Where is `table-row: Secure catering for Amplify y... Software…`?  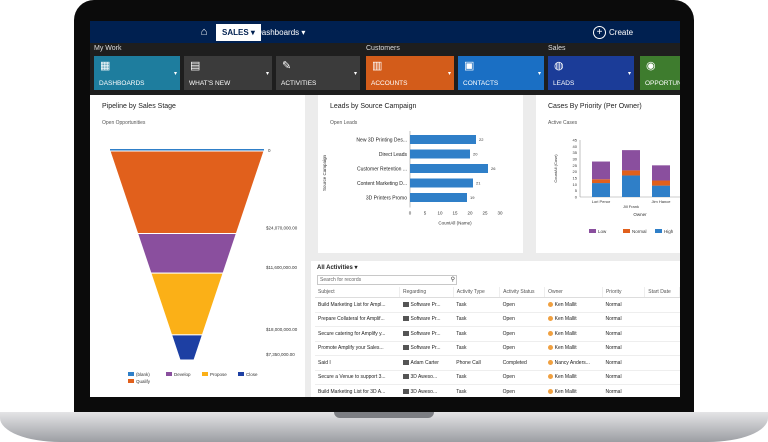 table-row: Secure catering for Amplify y... Software… is located at coordinates (497, 334).